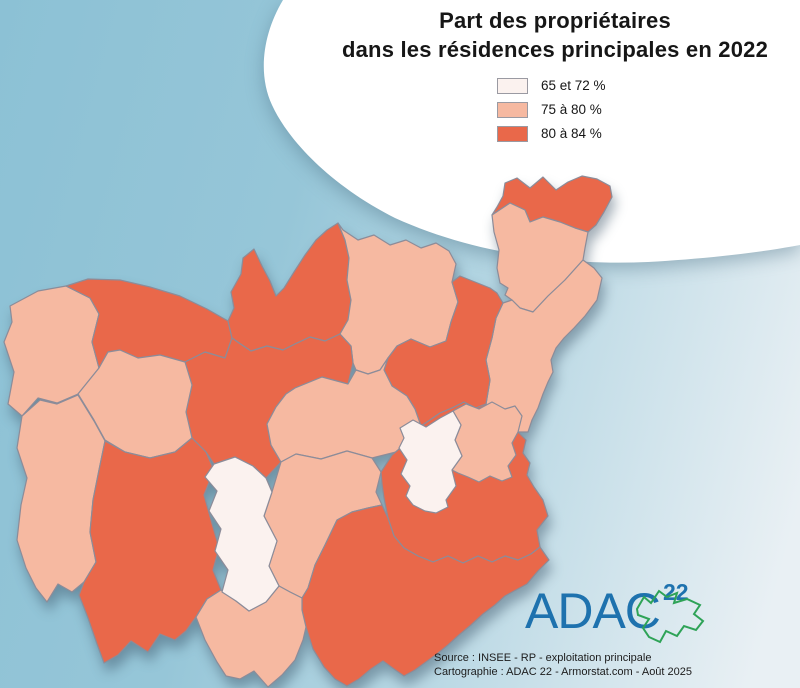 The width and height of the screenshot is (800, 688). What do you see at coordinates (242, 534) in the screenshot?
I see `map-region-center-white` at bounding box center [242, 534].